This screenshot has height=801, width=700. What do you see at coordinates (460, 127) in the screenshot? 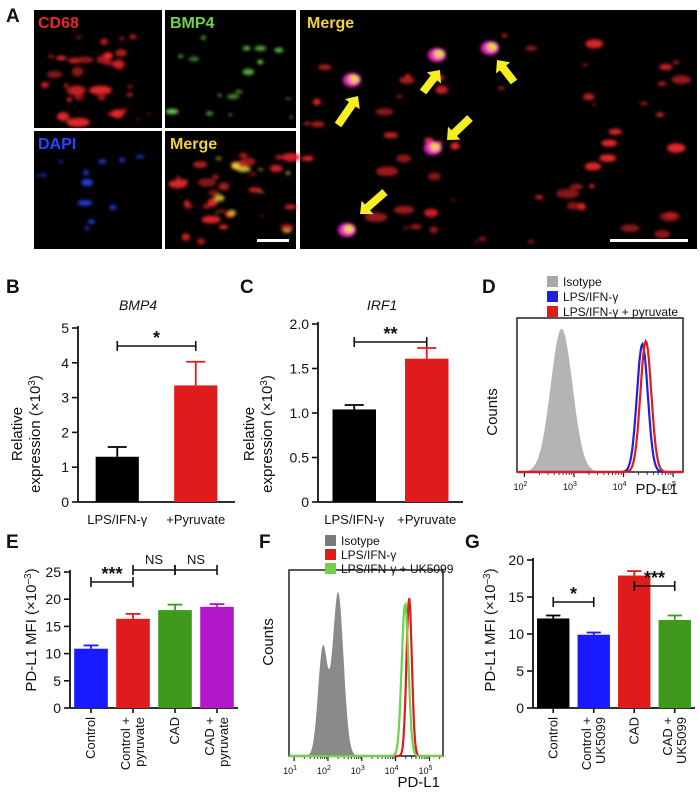
I see `arrow` at bounding box center [460, 127].